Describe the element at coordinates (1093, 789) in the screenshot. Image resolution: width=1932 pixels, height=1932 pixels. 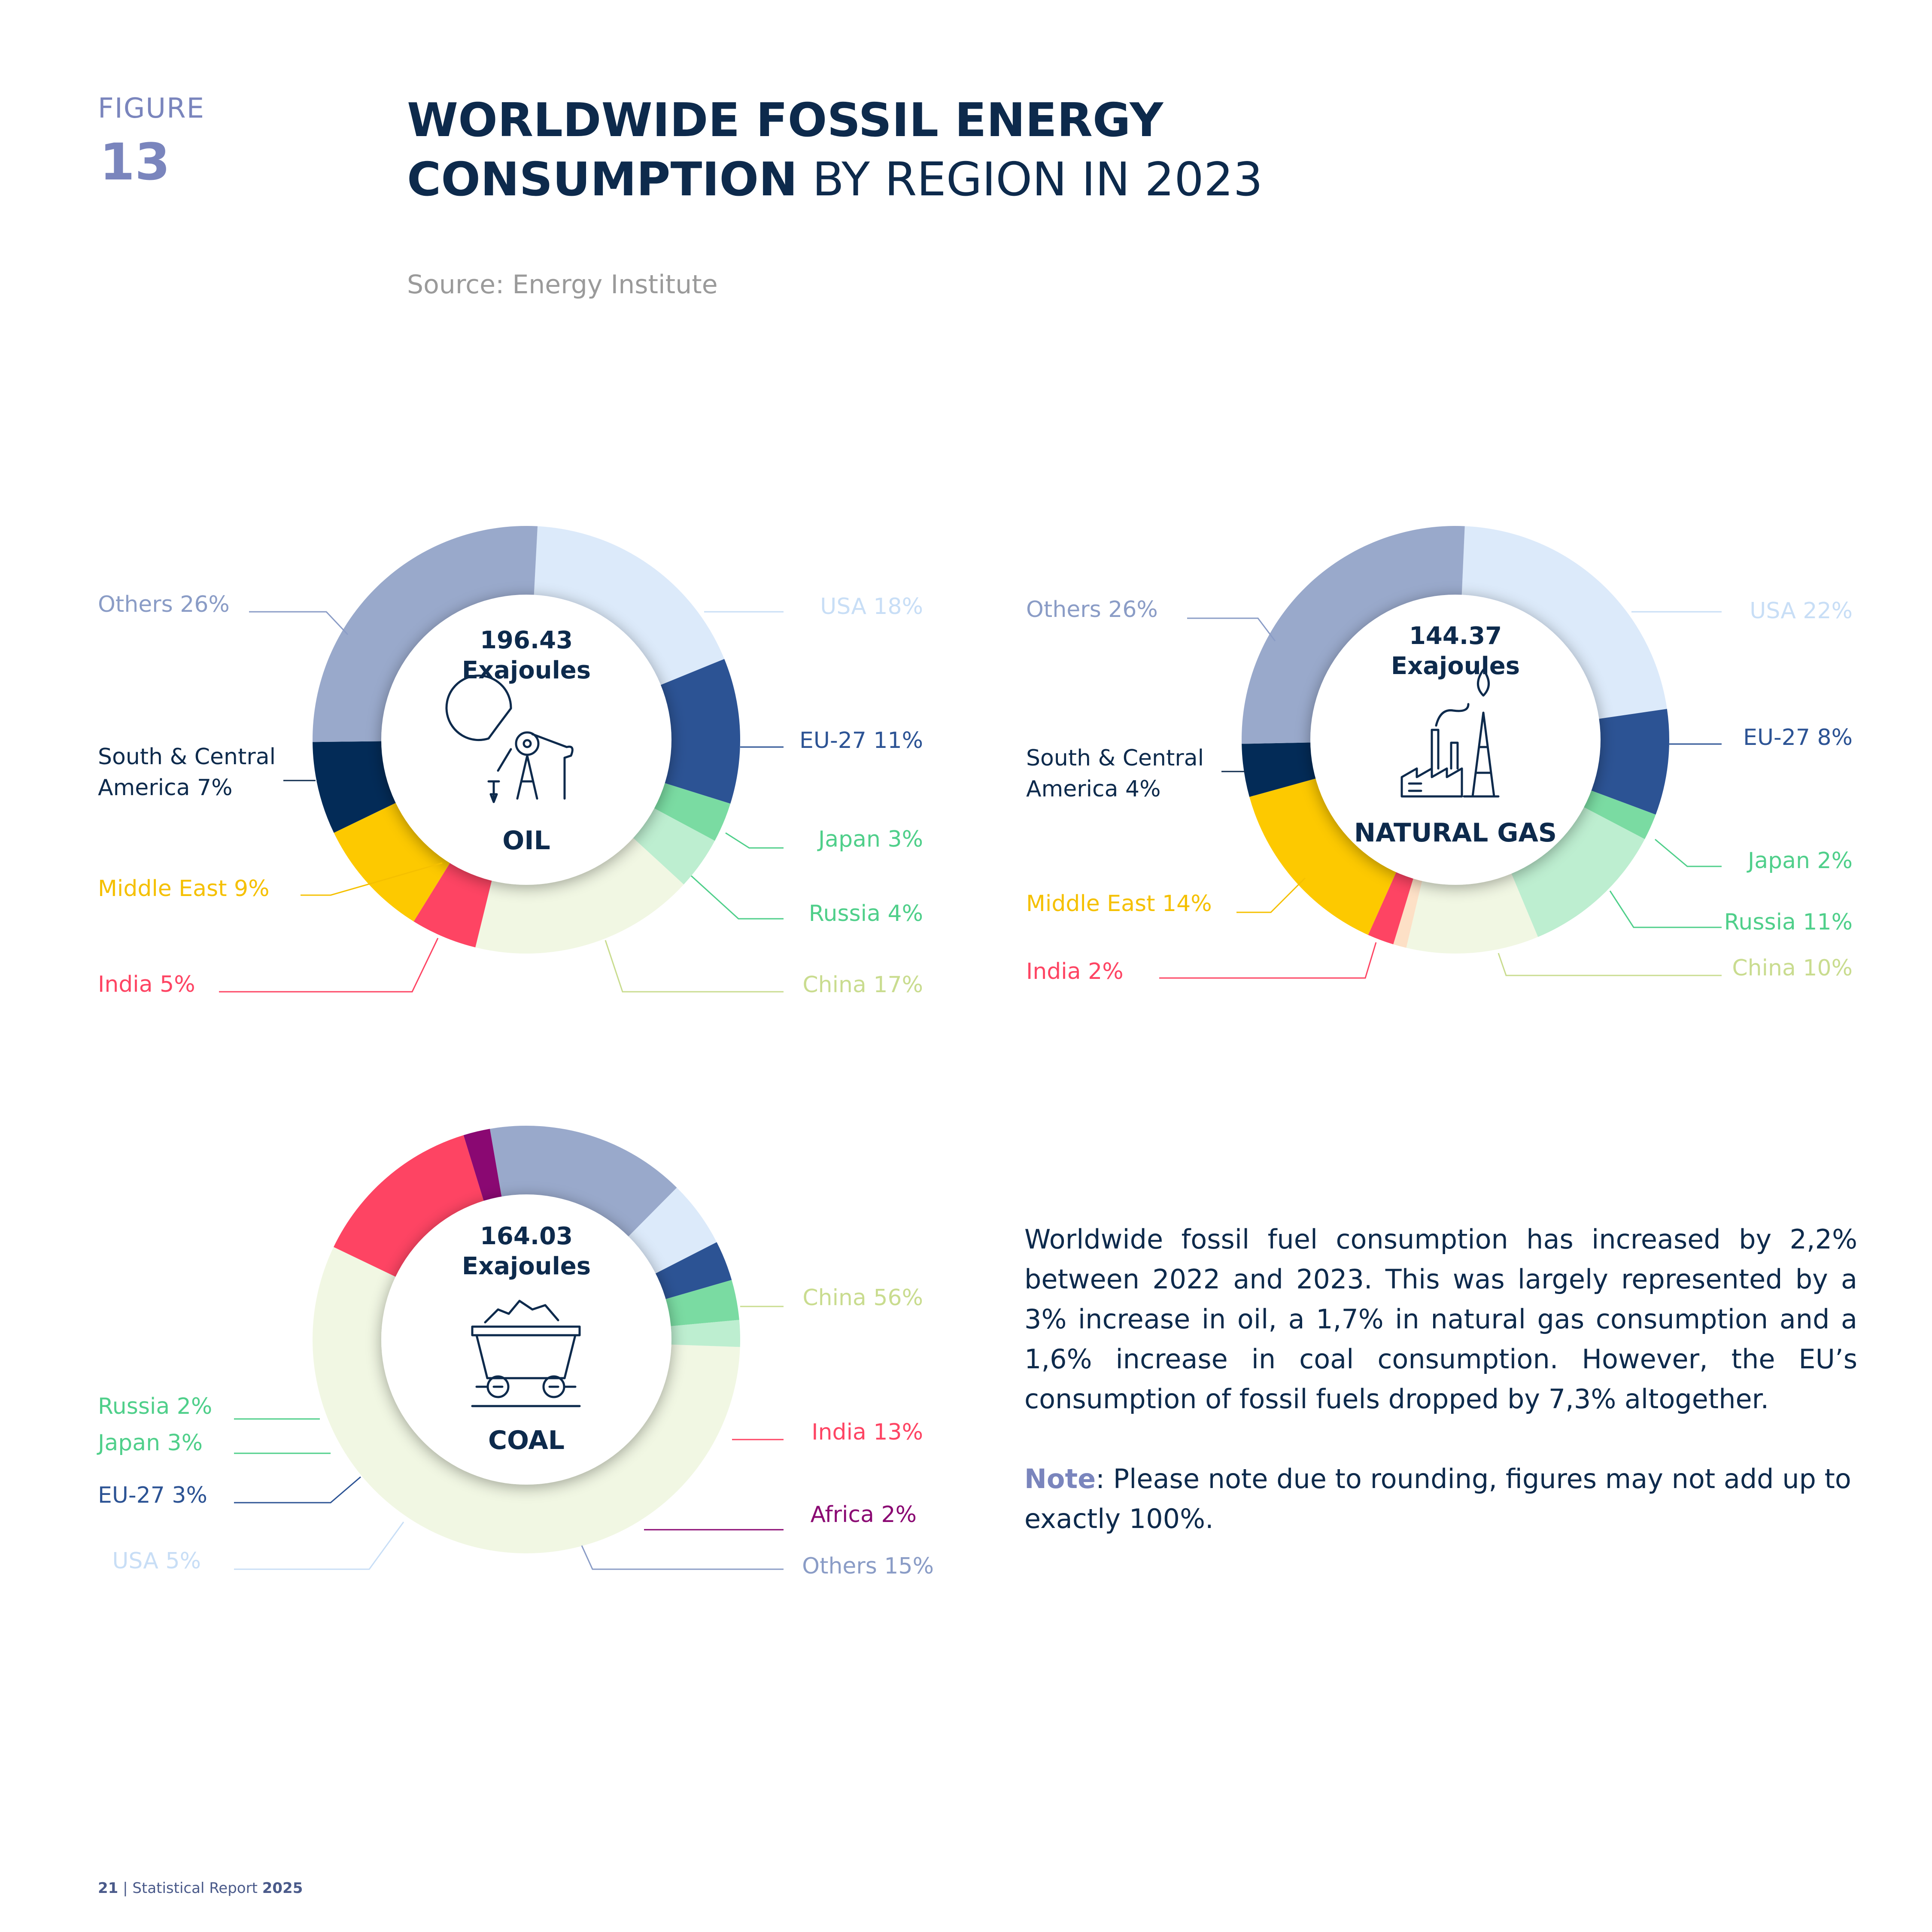
I see `gas-label-south-central-america-line2: America 4%` at that location.